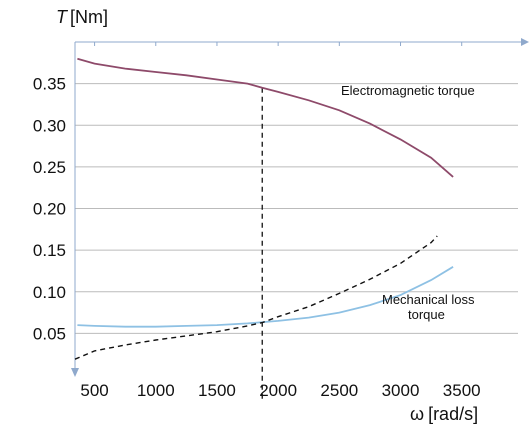  I want to click on y-tick-label: 0.25, so click(49, 167).